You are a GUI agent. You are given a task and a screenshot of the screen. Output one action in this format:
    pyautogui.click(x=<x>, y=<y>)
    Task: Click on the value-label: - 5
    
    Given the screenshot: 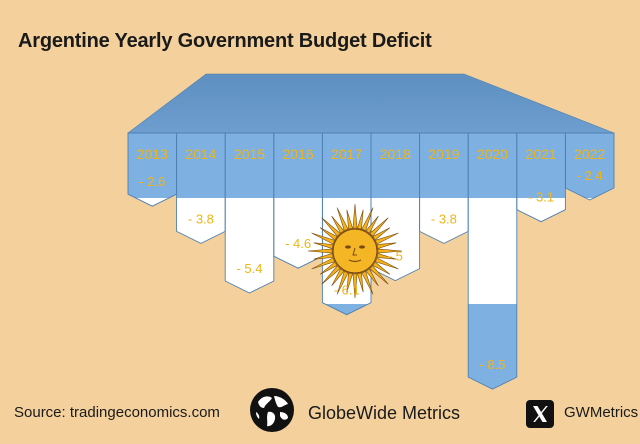 What is the action you would take?
    pyautogui.click(x=395, y=256)
    